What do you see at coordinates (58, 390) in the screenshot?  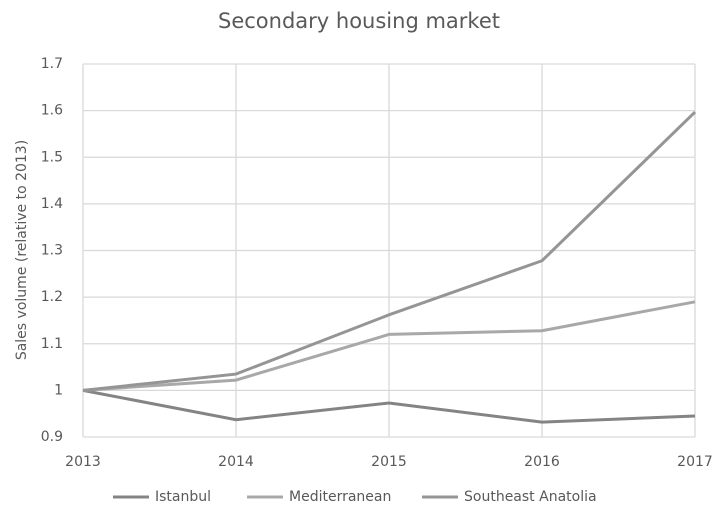 I see `y-tick-label: 1` at bounding box center [58, 390].